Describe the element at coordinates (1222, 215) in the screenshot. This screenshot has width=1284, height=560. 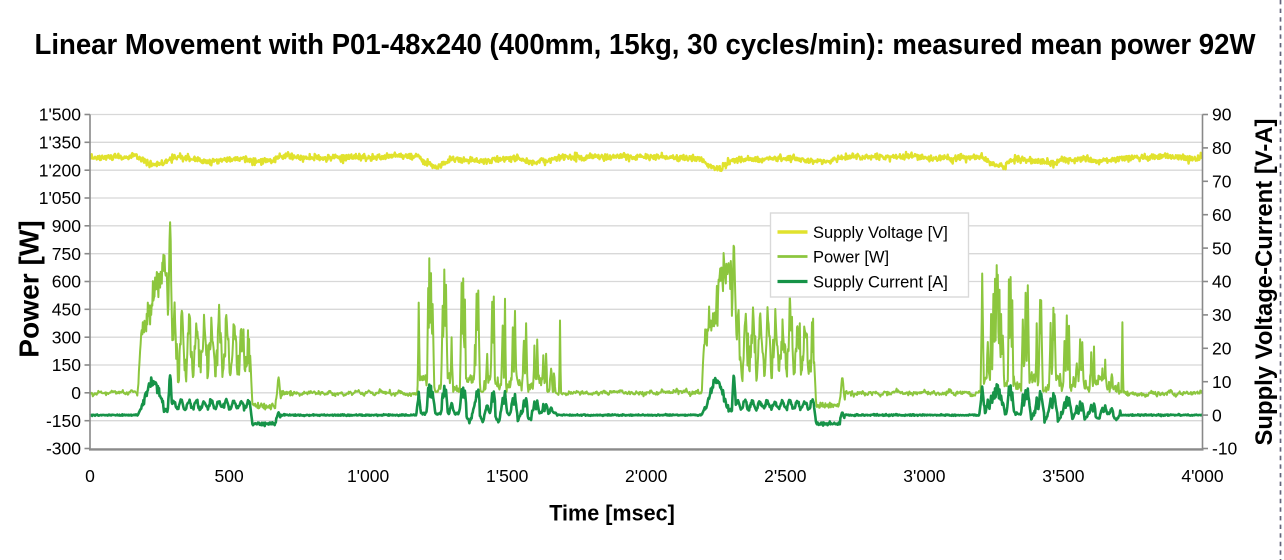
I see `svg-text: 60` at that location.